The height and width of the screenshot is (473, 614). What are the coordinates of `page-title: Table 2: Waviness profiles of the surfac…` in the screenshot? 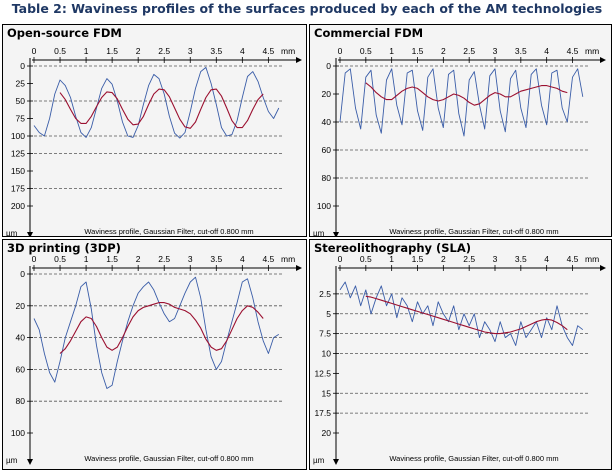 It's located at (307, 8).